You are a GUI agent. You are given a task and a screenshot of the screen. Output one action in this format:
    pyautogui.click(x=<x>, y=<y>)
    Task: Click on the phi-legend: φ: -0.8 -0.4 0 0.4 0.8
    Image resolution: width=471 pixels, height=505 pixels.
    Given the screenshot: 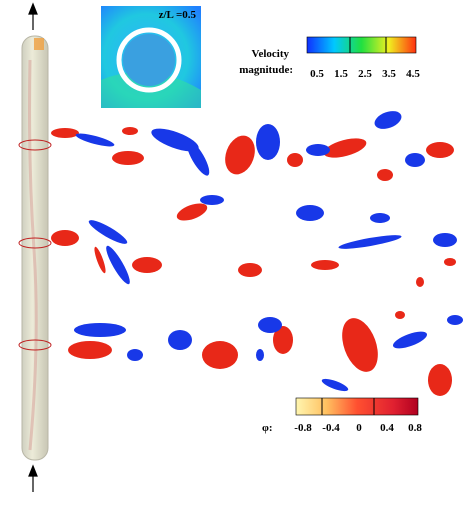 What is the action you would take?
    pyautogui.click(x=342, y=415)
    